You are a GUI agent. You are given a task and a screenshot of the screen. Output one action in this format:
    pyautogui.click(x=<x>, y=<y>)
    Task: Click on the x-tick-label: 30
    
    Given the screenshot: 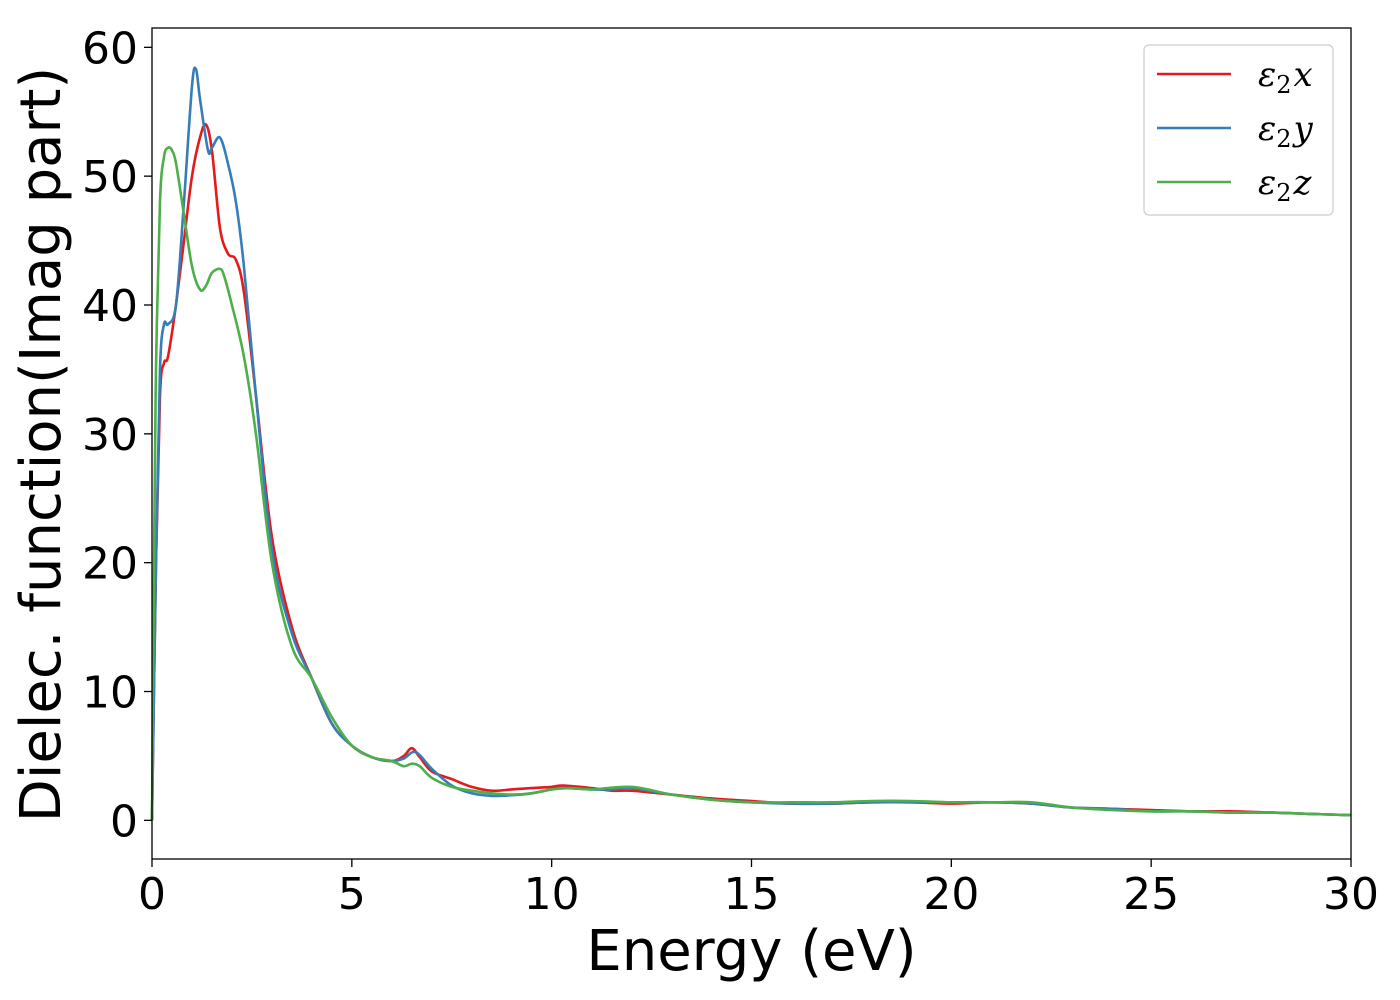 What is the action you would take?
    pyautogui.click(x=1351, y=894)
    